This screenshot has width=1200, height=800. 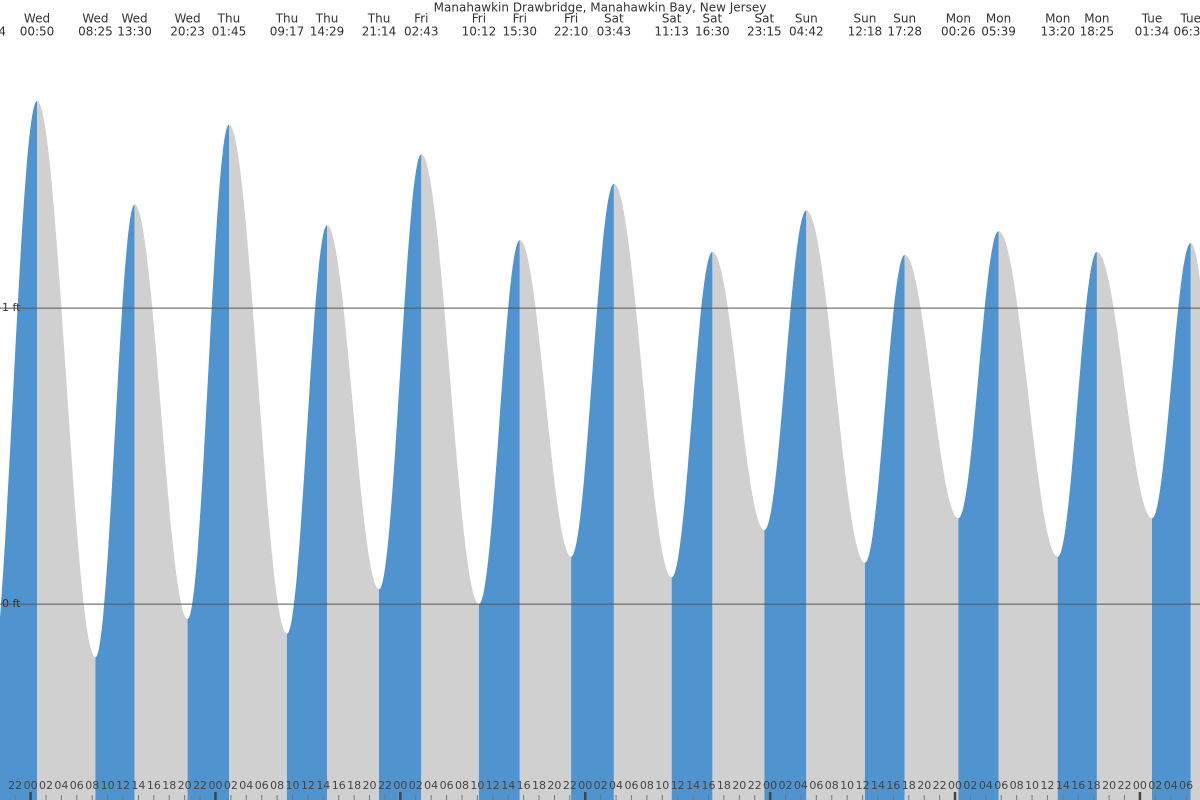 I want to click on event-time: 00:50, so click(x=37, y=32).